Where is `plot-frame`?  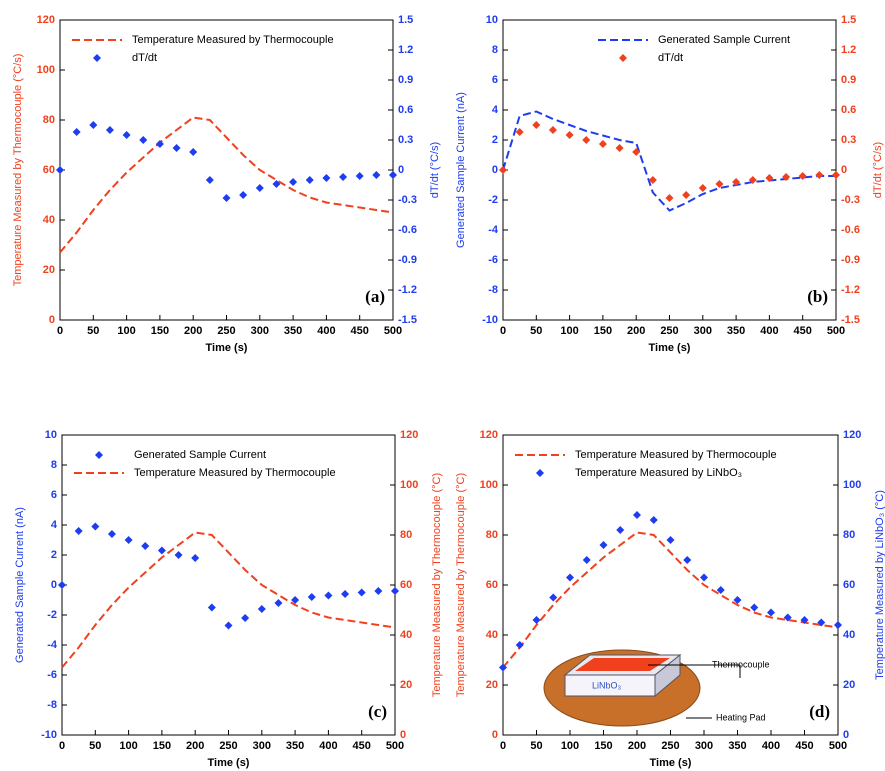 plot-frame is located at coordinates (669, 170).